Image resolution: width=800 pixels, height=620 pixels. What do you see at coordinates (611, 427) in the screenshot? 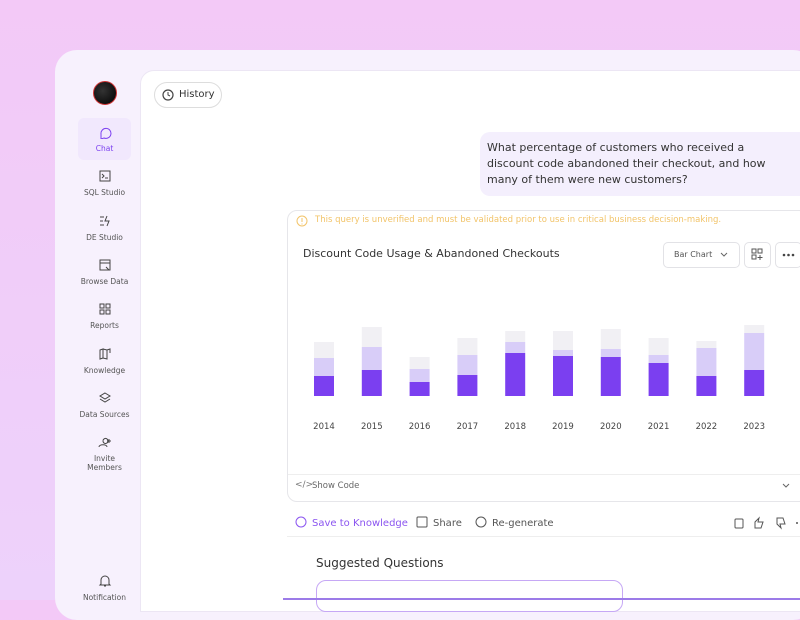
I see `x-tick-label: 2020` at bounding box center [611, 427].